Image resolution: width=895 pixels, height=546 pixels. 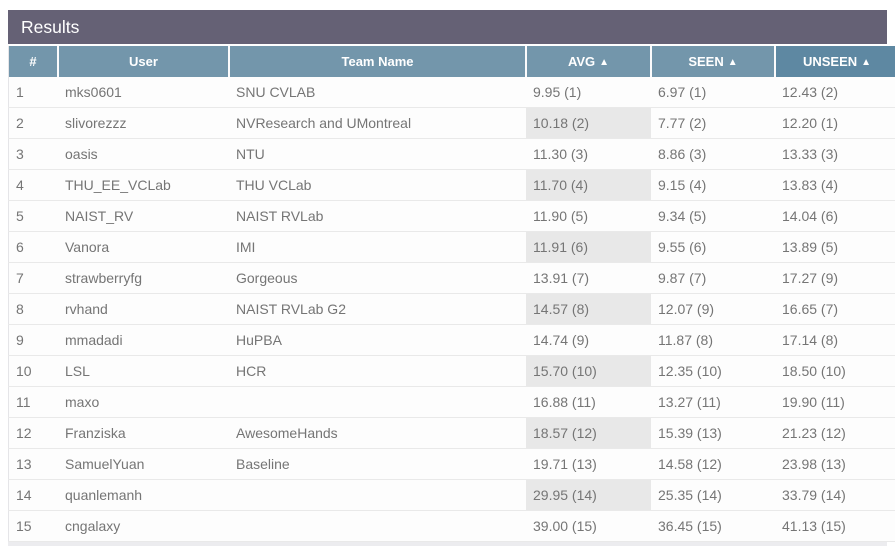 I want to click on cell-rank: 15, so click(x=33, y=526).